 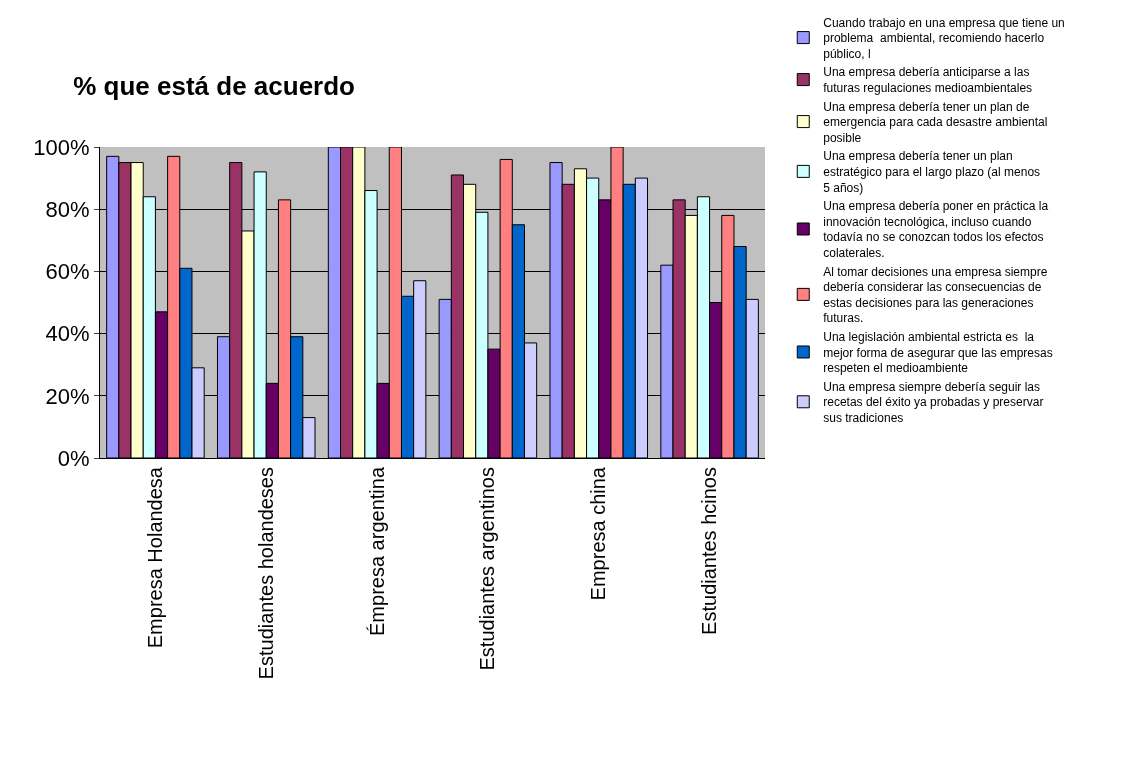 I want to click on y-tick-label: 100%, so click(x=61, y=147).